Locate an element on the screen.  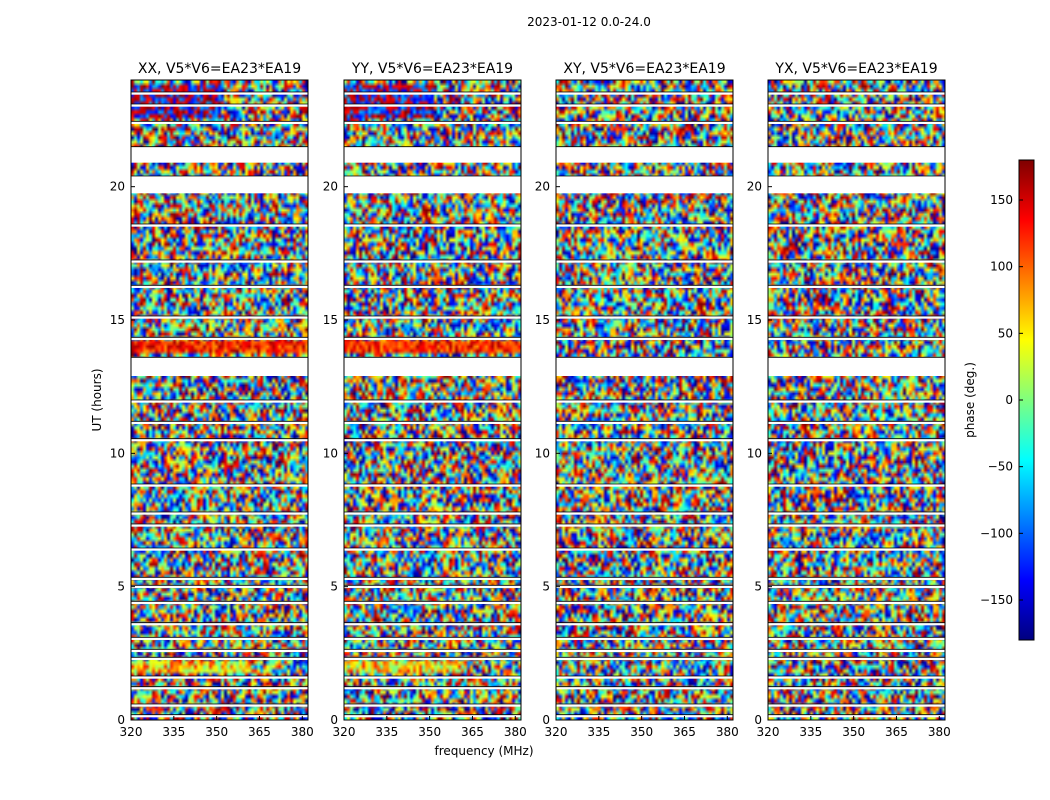
panel-frame is located at coordinates (219, 400).